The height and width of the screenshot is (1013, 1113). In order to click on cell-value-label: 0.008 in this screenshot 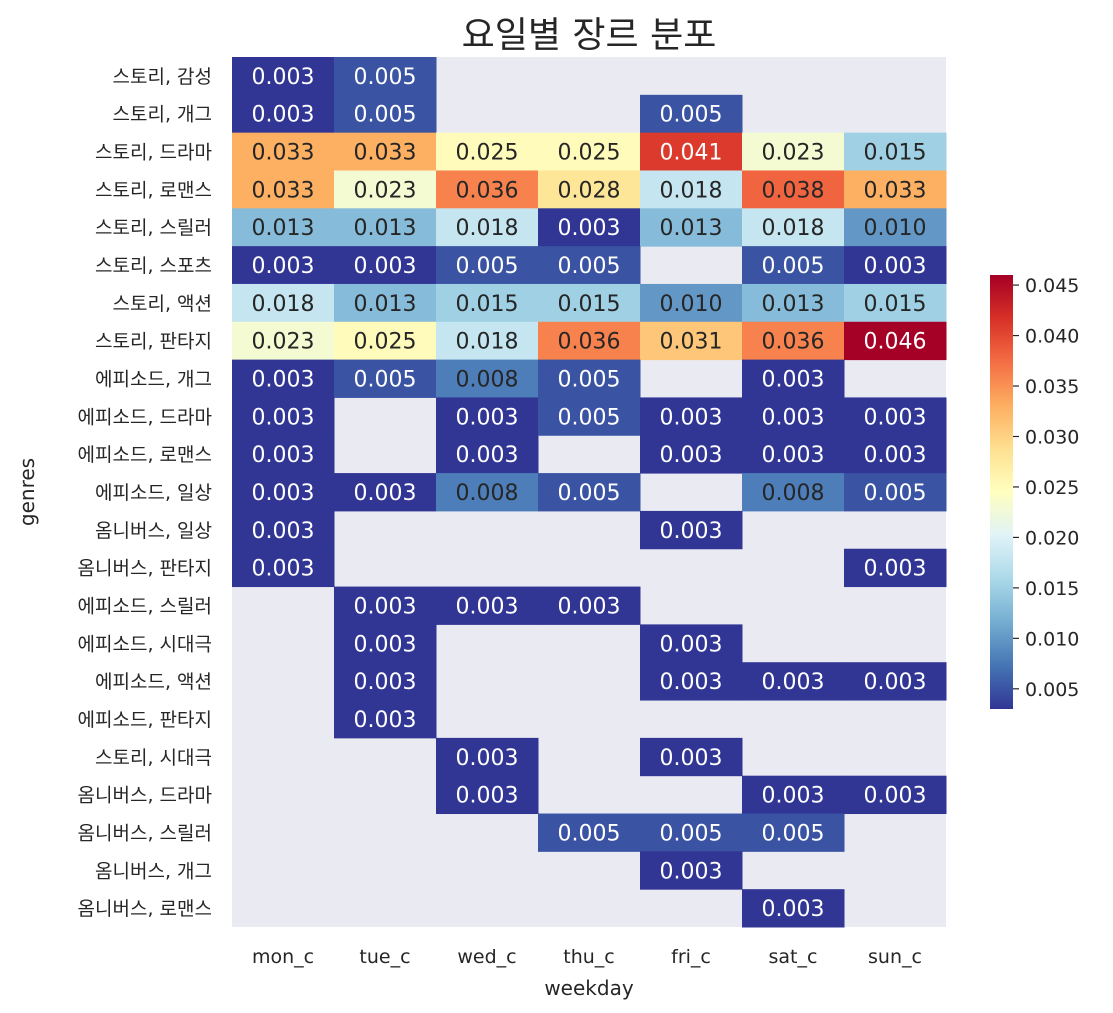, I will do `click(487, 380)`.